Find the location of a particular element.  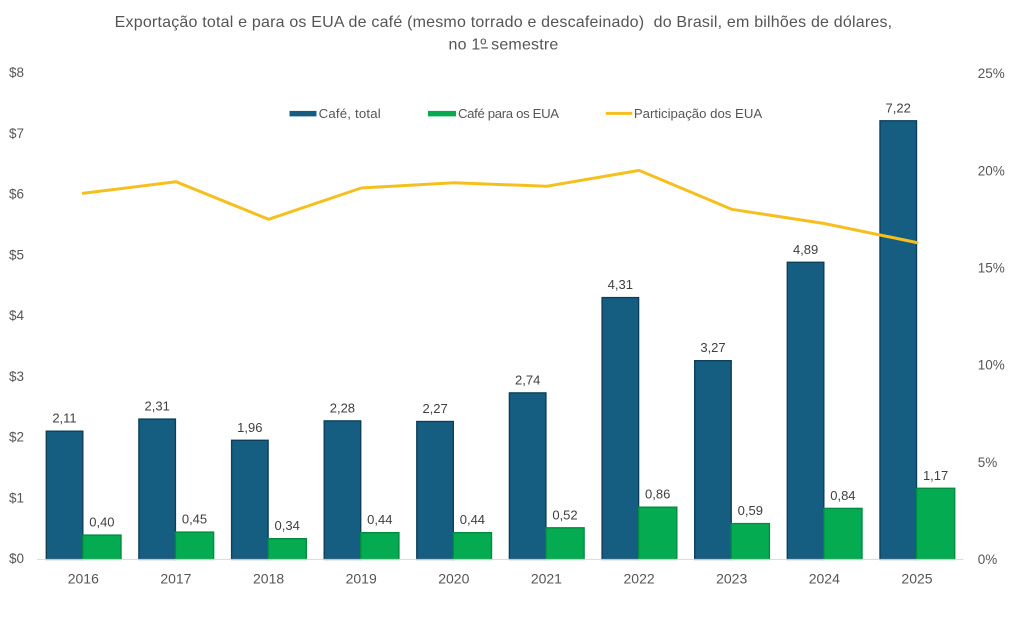

svg-text: $4 is located at coordinates (17, 315).